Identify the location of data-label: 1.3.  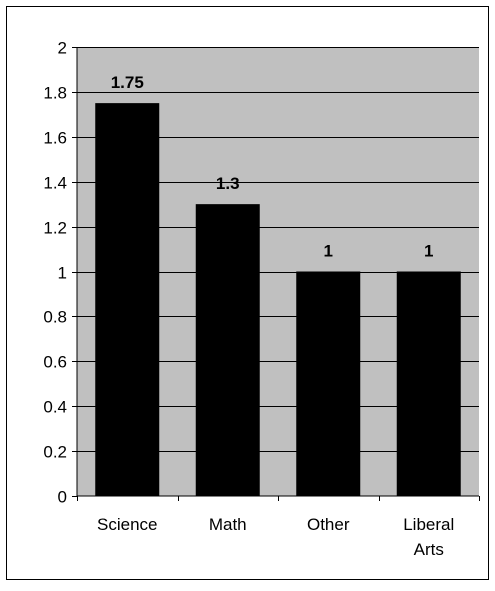
(228, 183).